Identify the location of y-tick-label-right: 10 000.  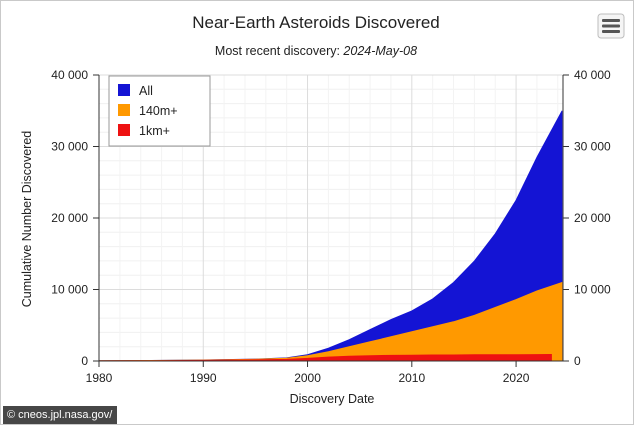
(592, 290).